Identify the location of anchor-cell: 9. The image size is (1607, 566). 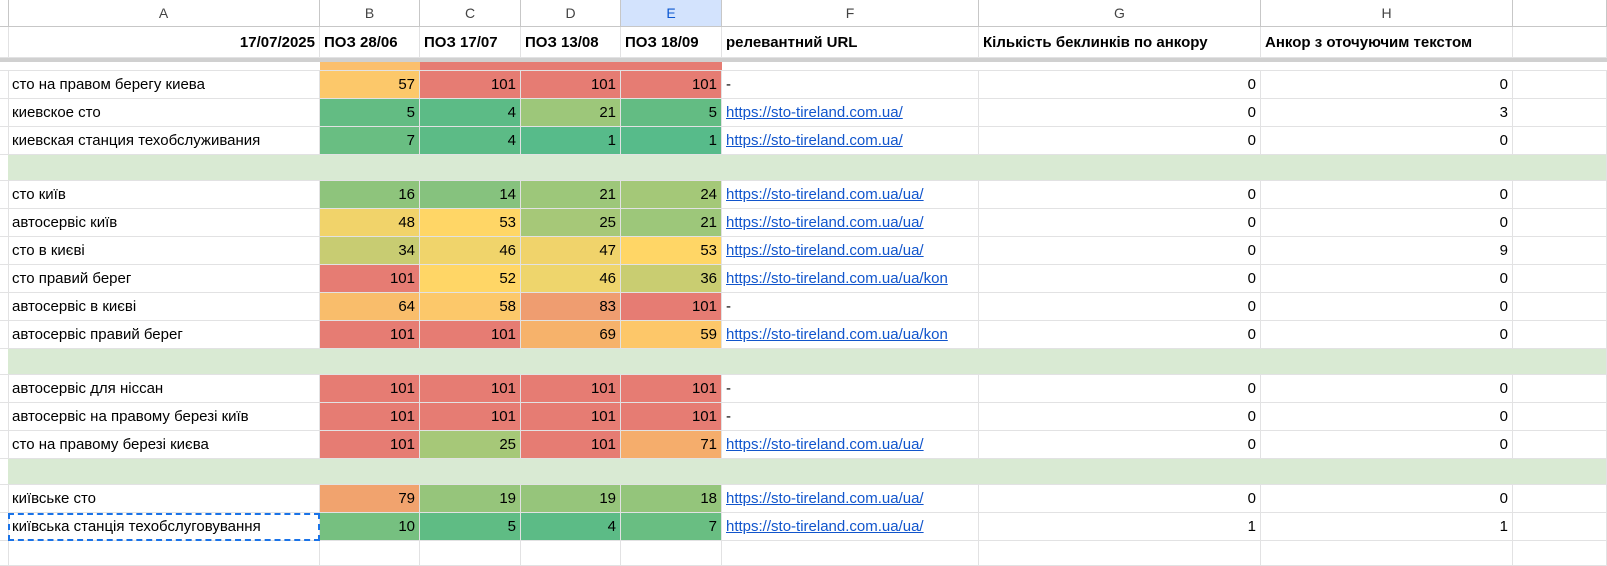
(1387, 251).